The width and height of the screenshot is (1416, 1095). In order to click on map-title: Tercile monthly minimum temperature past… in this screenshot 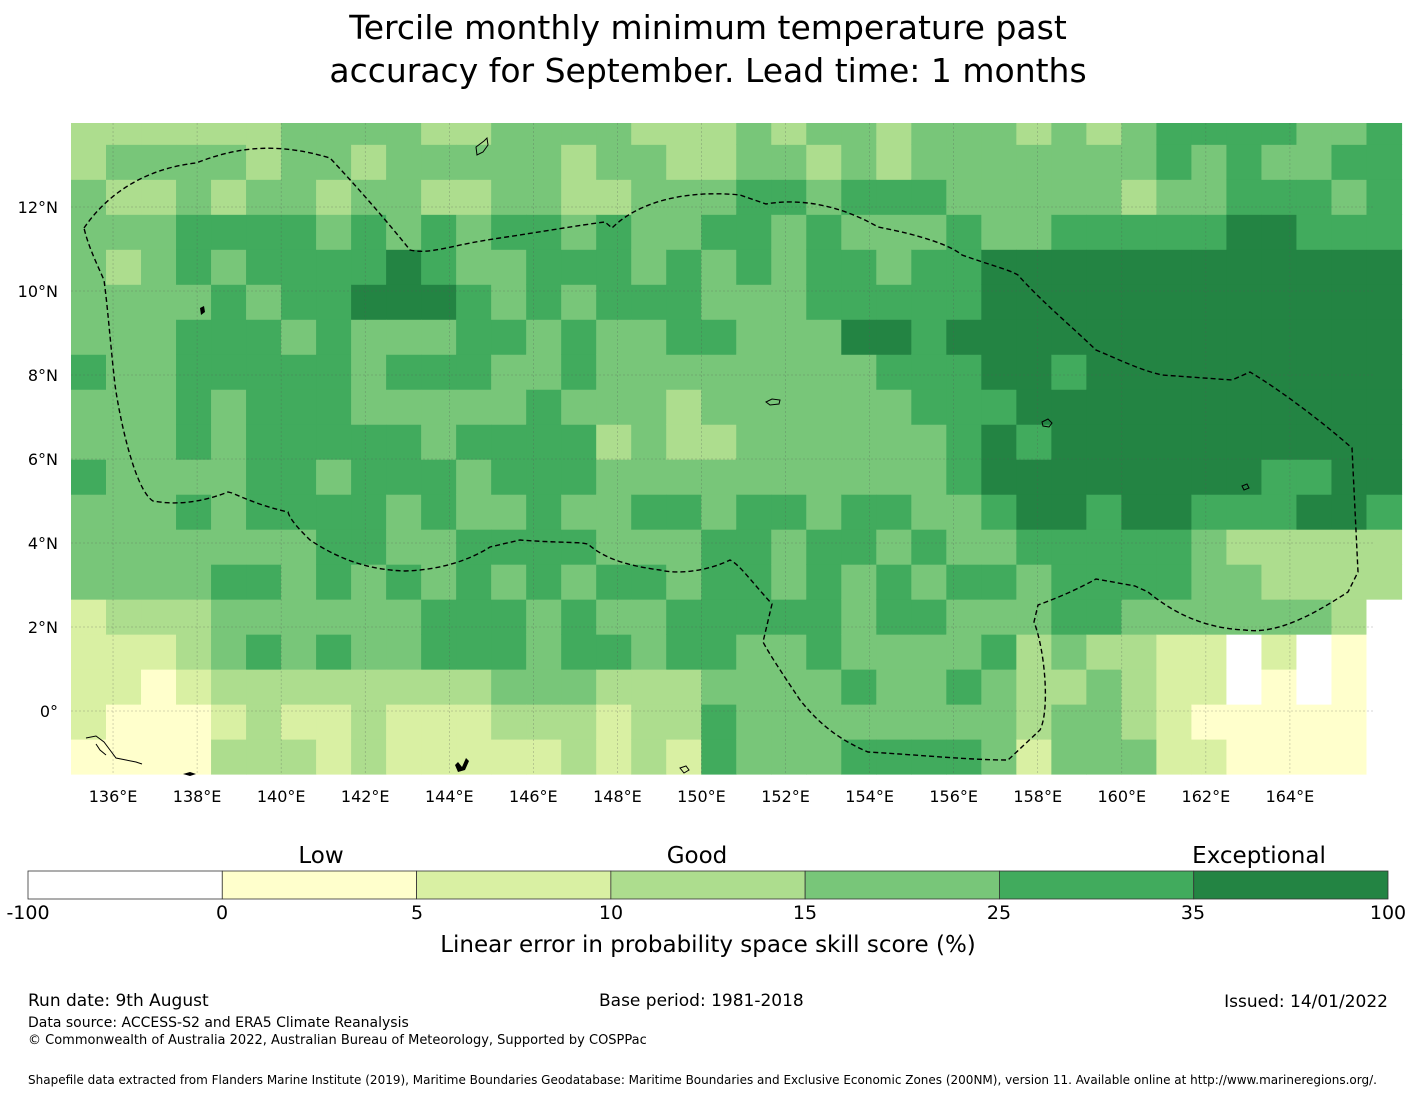, I will do `click(708, 49)`.